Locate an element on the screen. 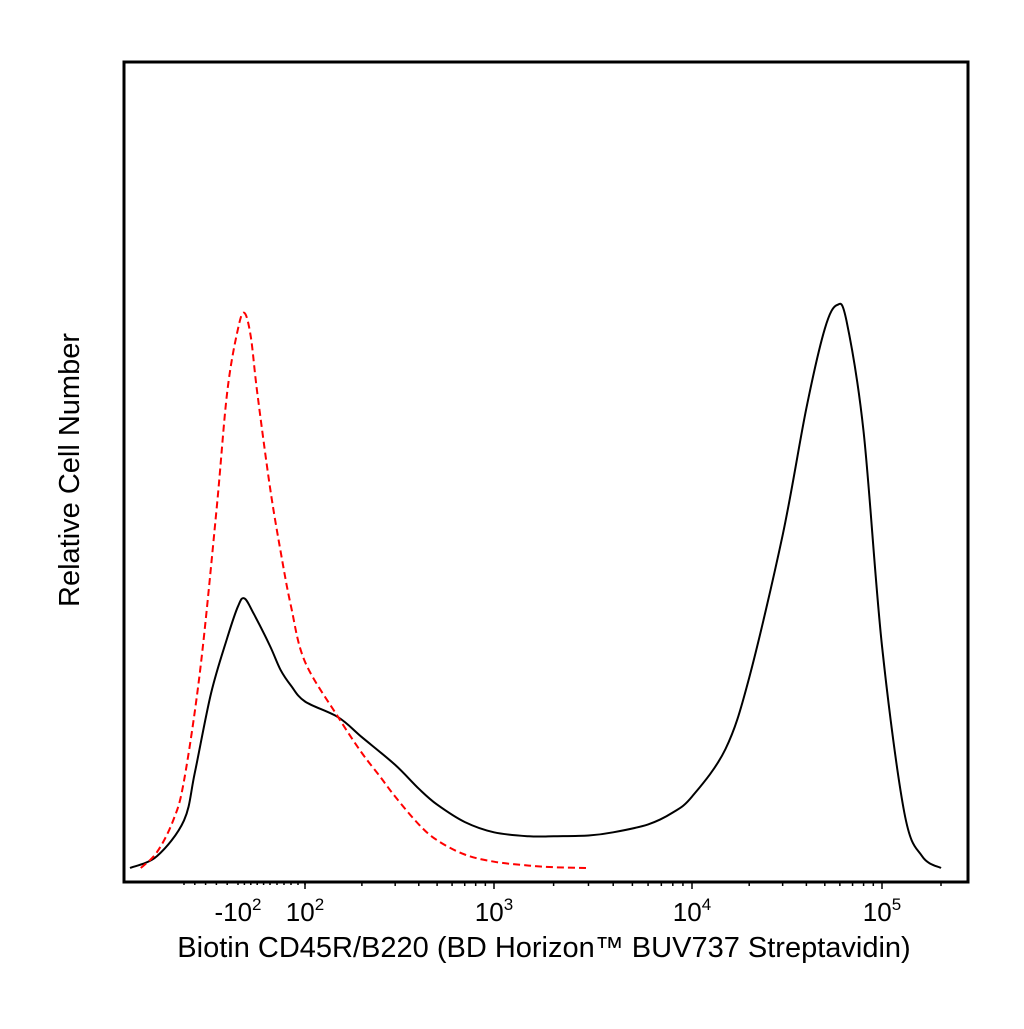  x-tick-label: 10⁴ is located at coordinates (692, 911).